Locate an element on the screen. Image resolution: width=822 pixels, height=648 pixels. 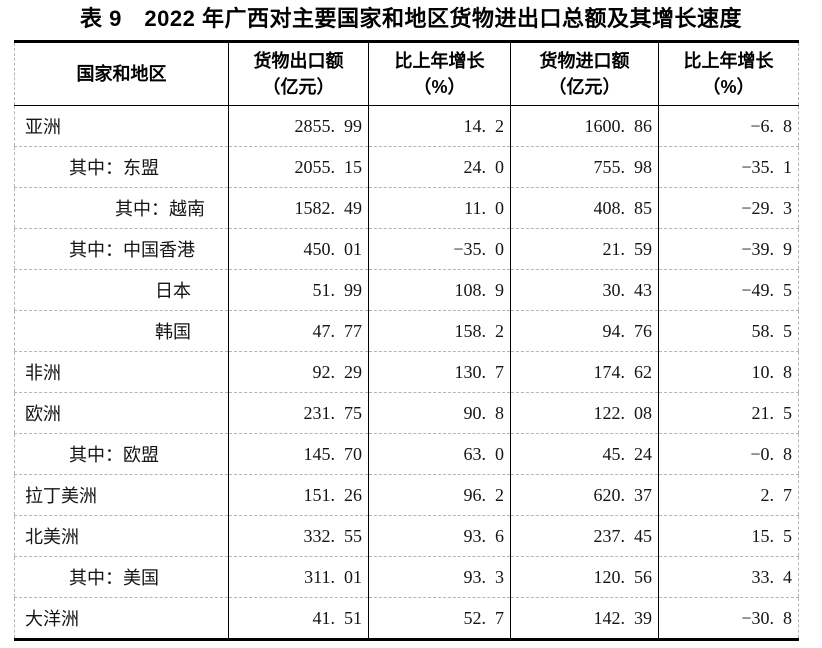
table-row-europe: 欧洲 231. 75 90. 8 122. 08 21. 5 is located at coordinates (406, 413).